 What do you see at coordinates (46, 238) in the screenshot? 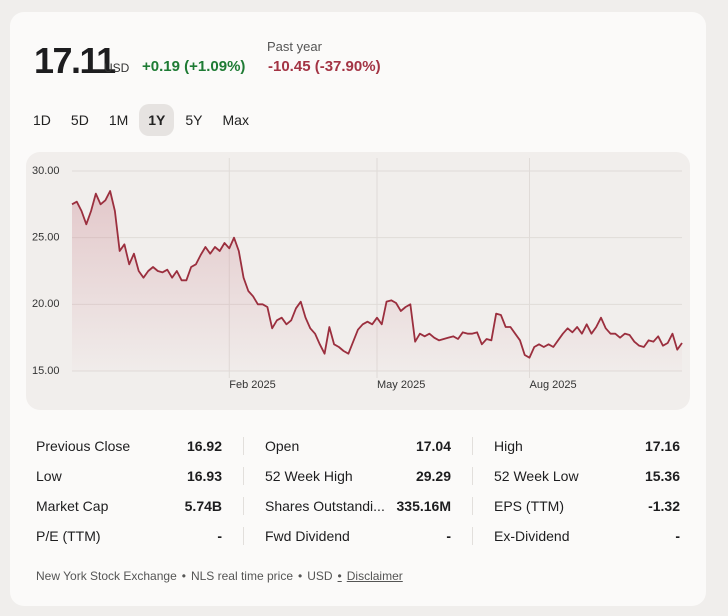
I see `y-tick-label: 25.00` at bounding box center [46, 238].